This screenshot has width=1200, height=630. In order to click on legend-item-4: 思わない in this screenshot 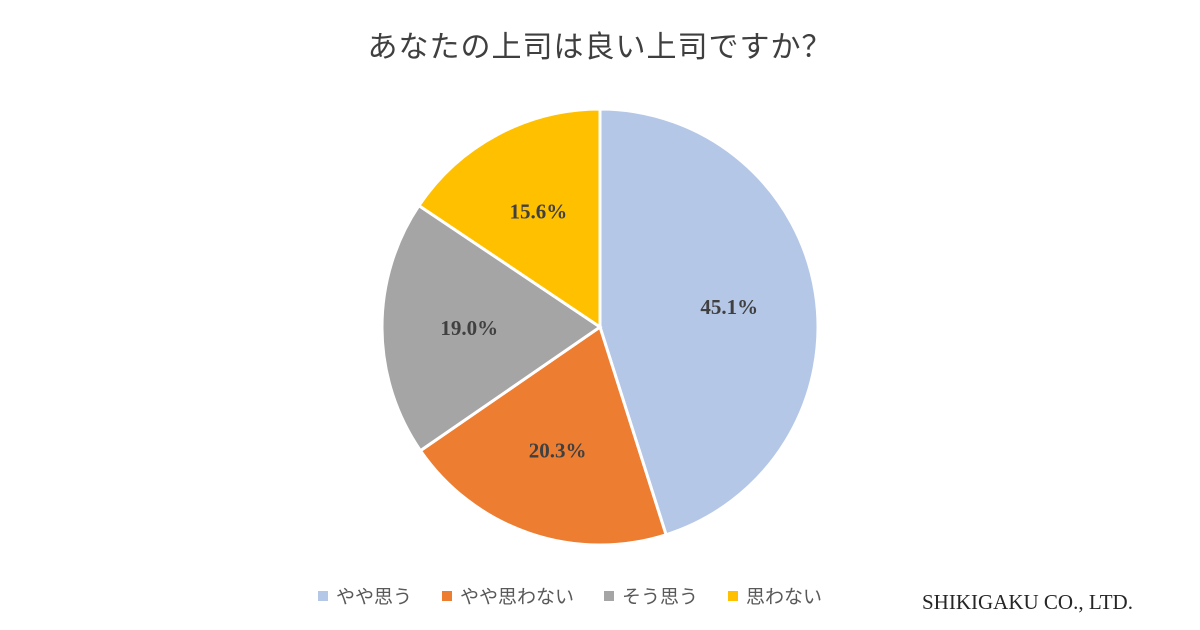, I will do `click(775, 595)`.